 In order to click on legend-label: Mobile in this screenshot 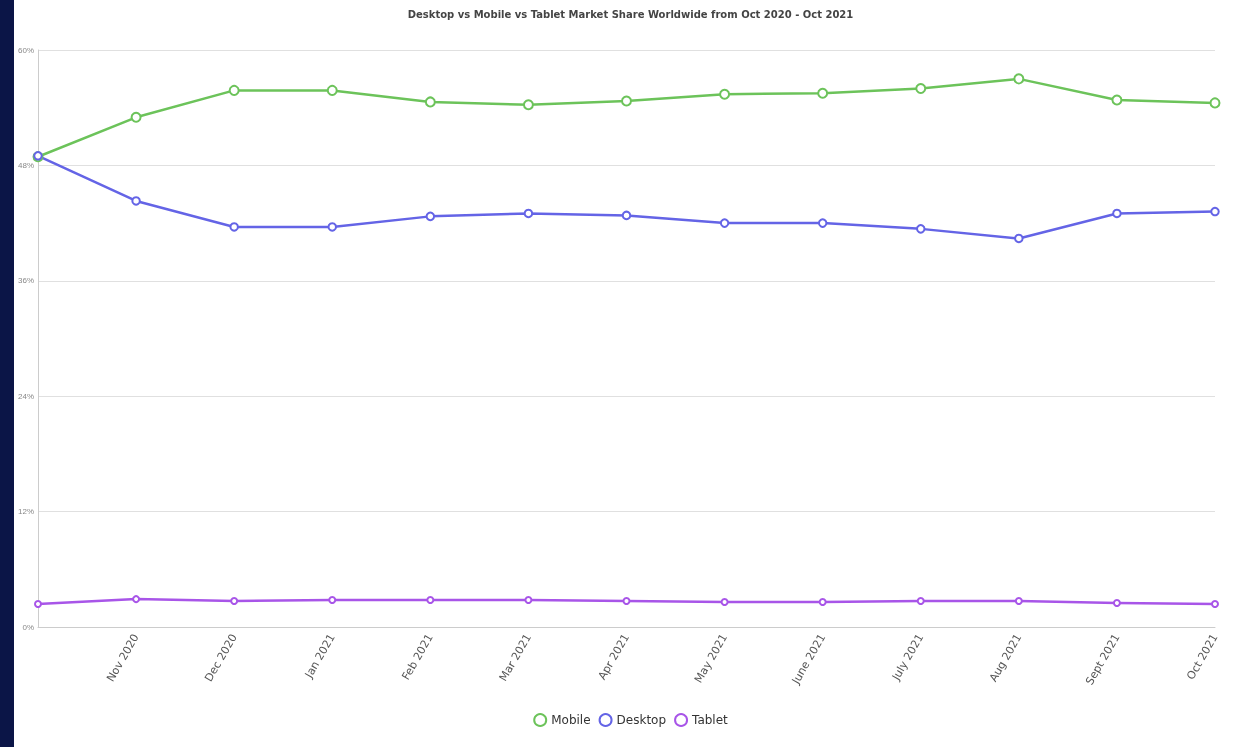, I will do `click(571, 720)`.